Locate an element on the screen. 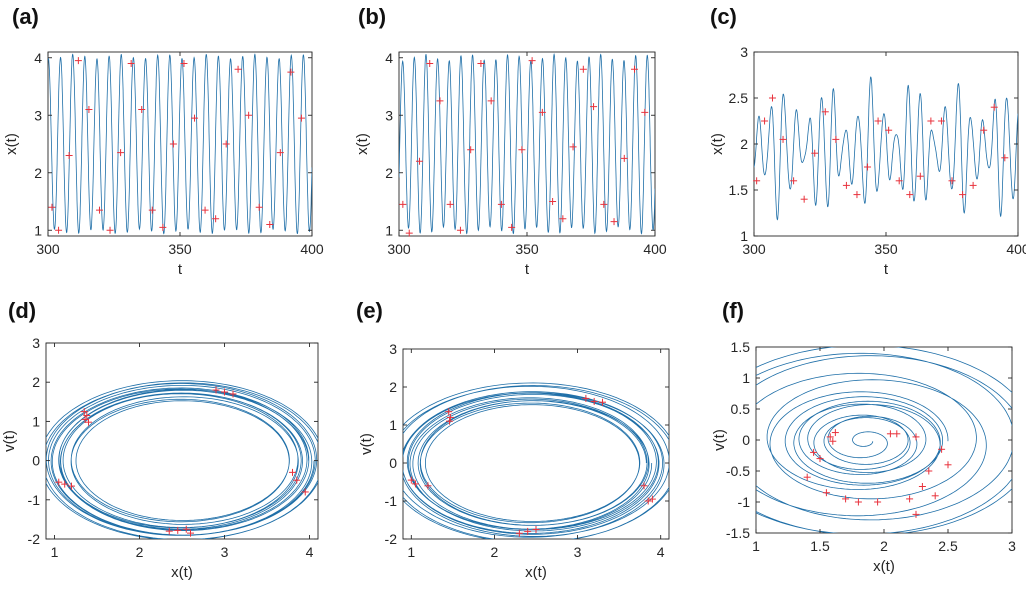 Image resolution: width=1026 pixels, height=601 pixels. y-tick-label: -0.5 is located at coordinates (738, 471).